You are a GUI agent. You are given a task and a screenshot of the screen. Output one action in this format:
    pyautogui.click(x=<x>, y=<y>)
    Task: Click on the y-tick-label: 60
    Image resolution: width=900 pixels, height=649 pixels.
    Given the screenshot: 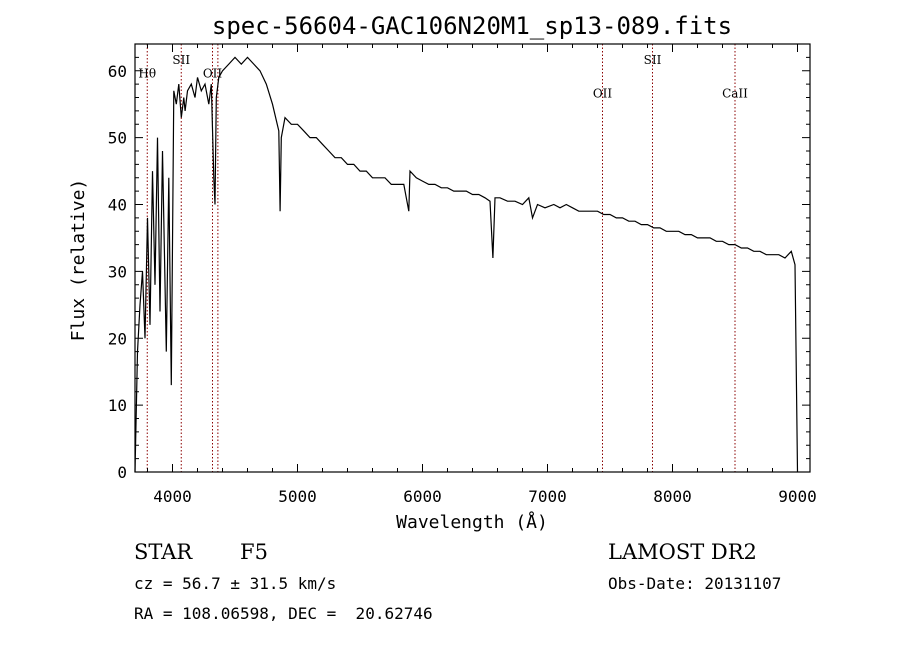 What is the action you would take?
    pyautogui.click(x=117, y=71)
    